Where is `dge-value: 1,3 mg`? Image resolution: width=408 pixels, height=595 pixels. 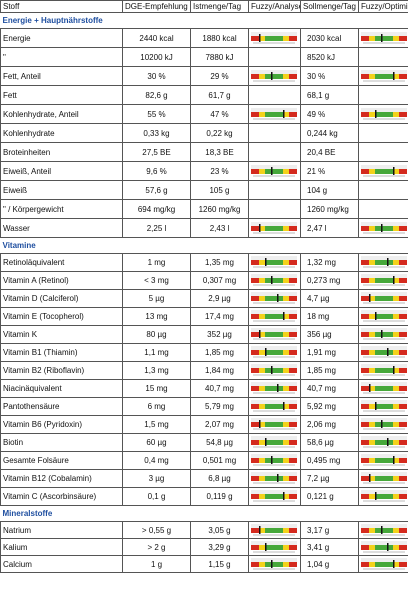
dge-value: 1,3 mg is located at coordinates (156, 370).